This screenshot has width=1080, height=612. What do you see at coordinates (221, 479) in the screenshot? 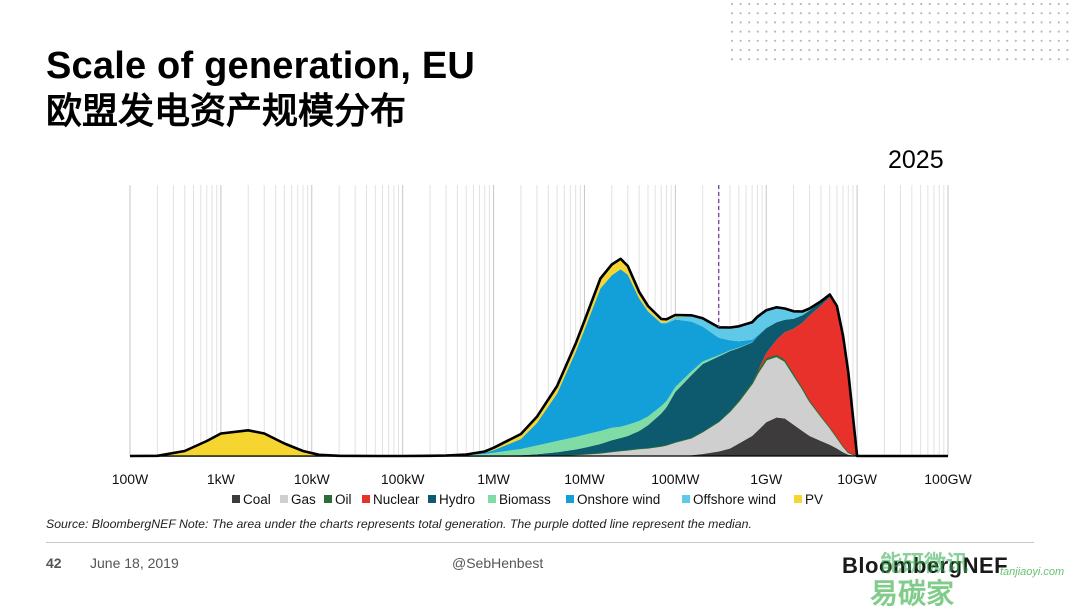
I see `x-tick-label: 1kW` at bounding box center [221, 479].